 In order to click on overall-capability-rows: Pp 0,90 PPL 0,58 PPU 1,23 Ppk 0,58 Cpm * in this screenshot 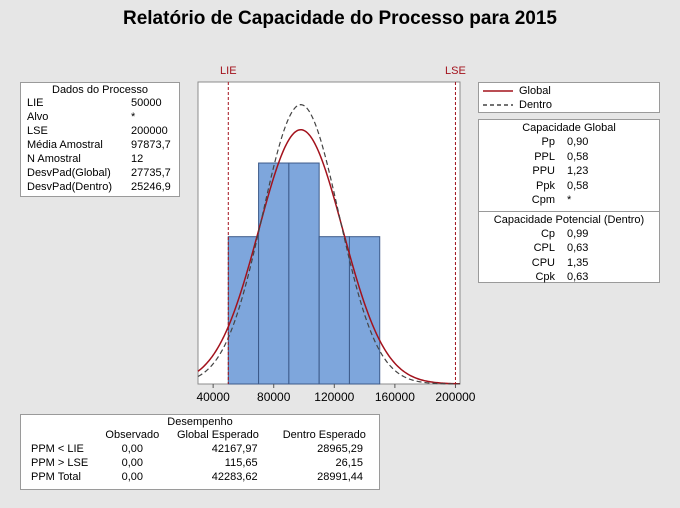, I will do `click(569, 171)`.